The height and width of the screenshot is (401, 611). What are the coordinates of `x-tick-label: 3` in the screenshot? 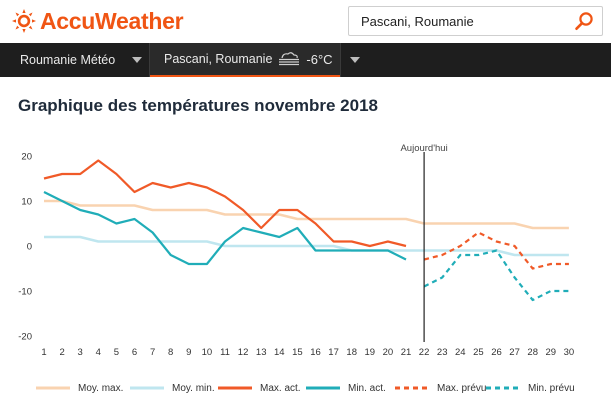 It's located at (80, 352).